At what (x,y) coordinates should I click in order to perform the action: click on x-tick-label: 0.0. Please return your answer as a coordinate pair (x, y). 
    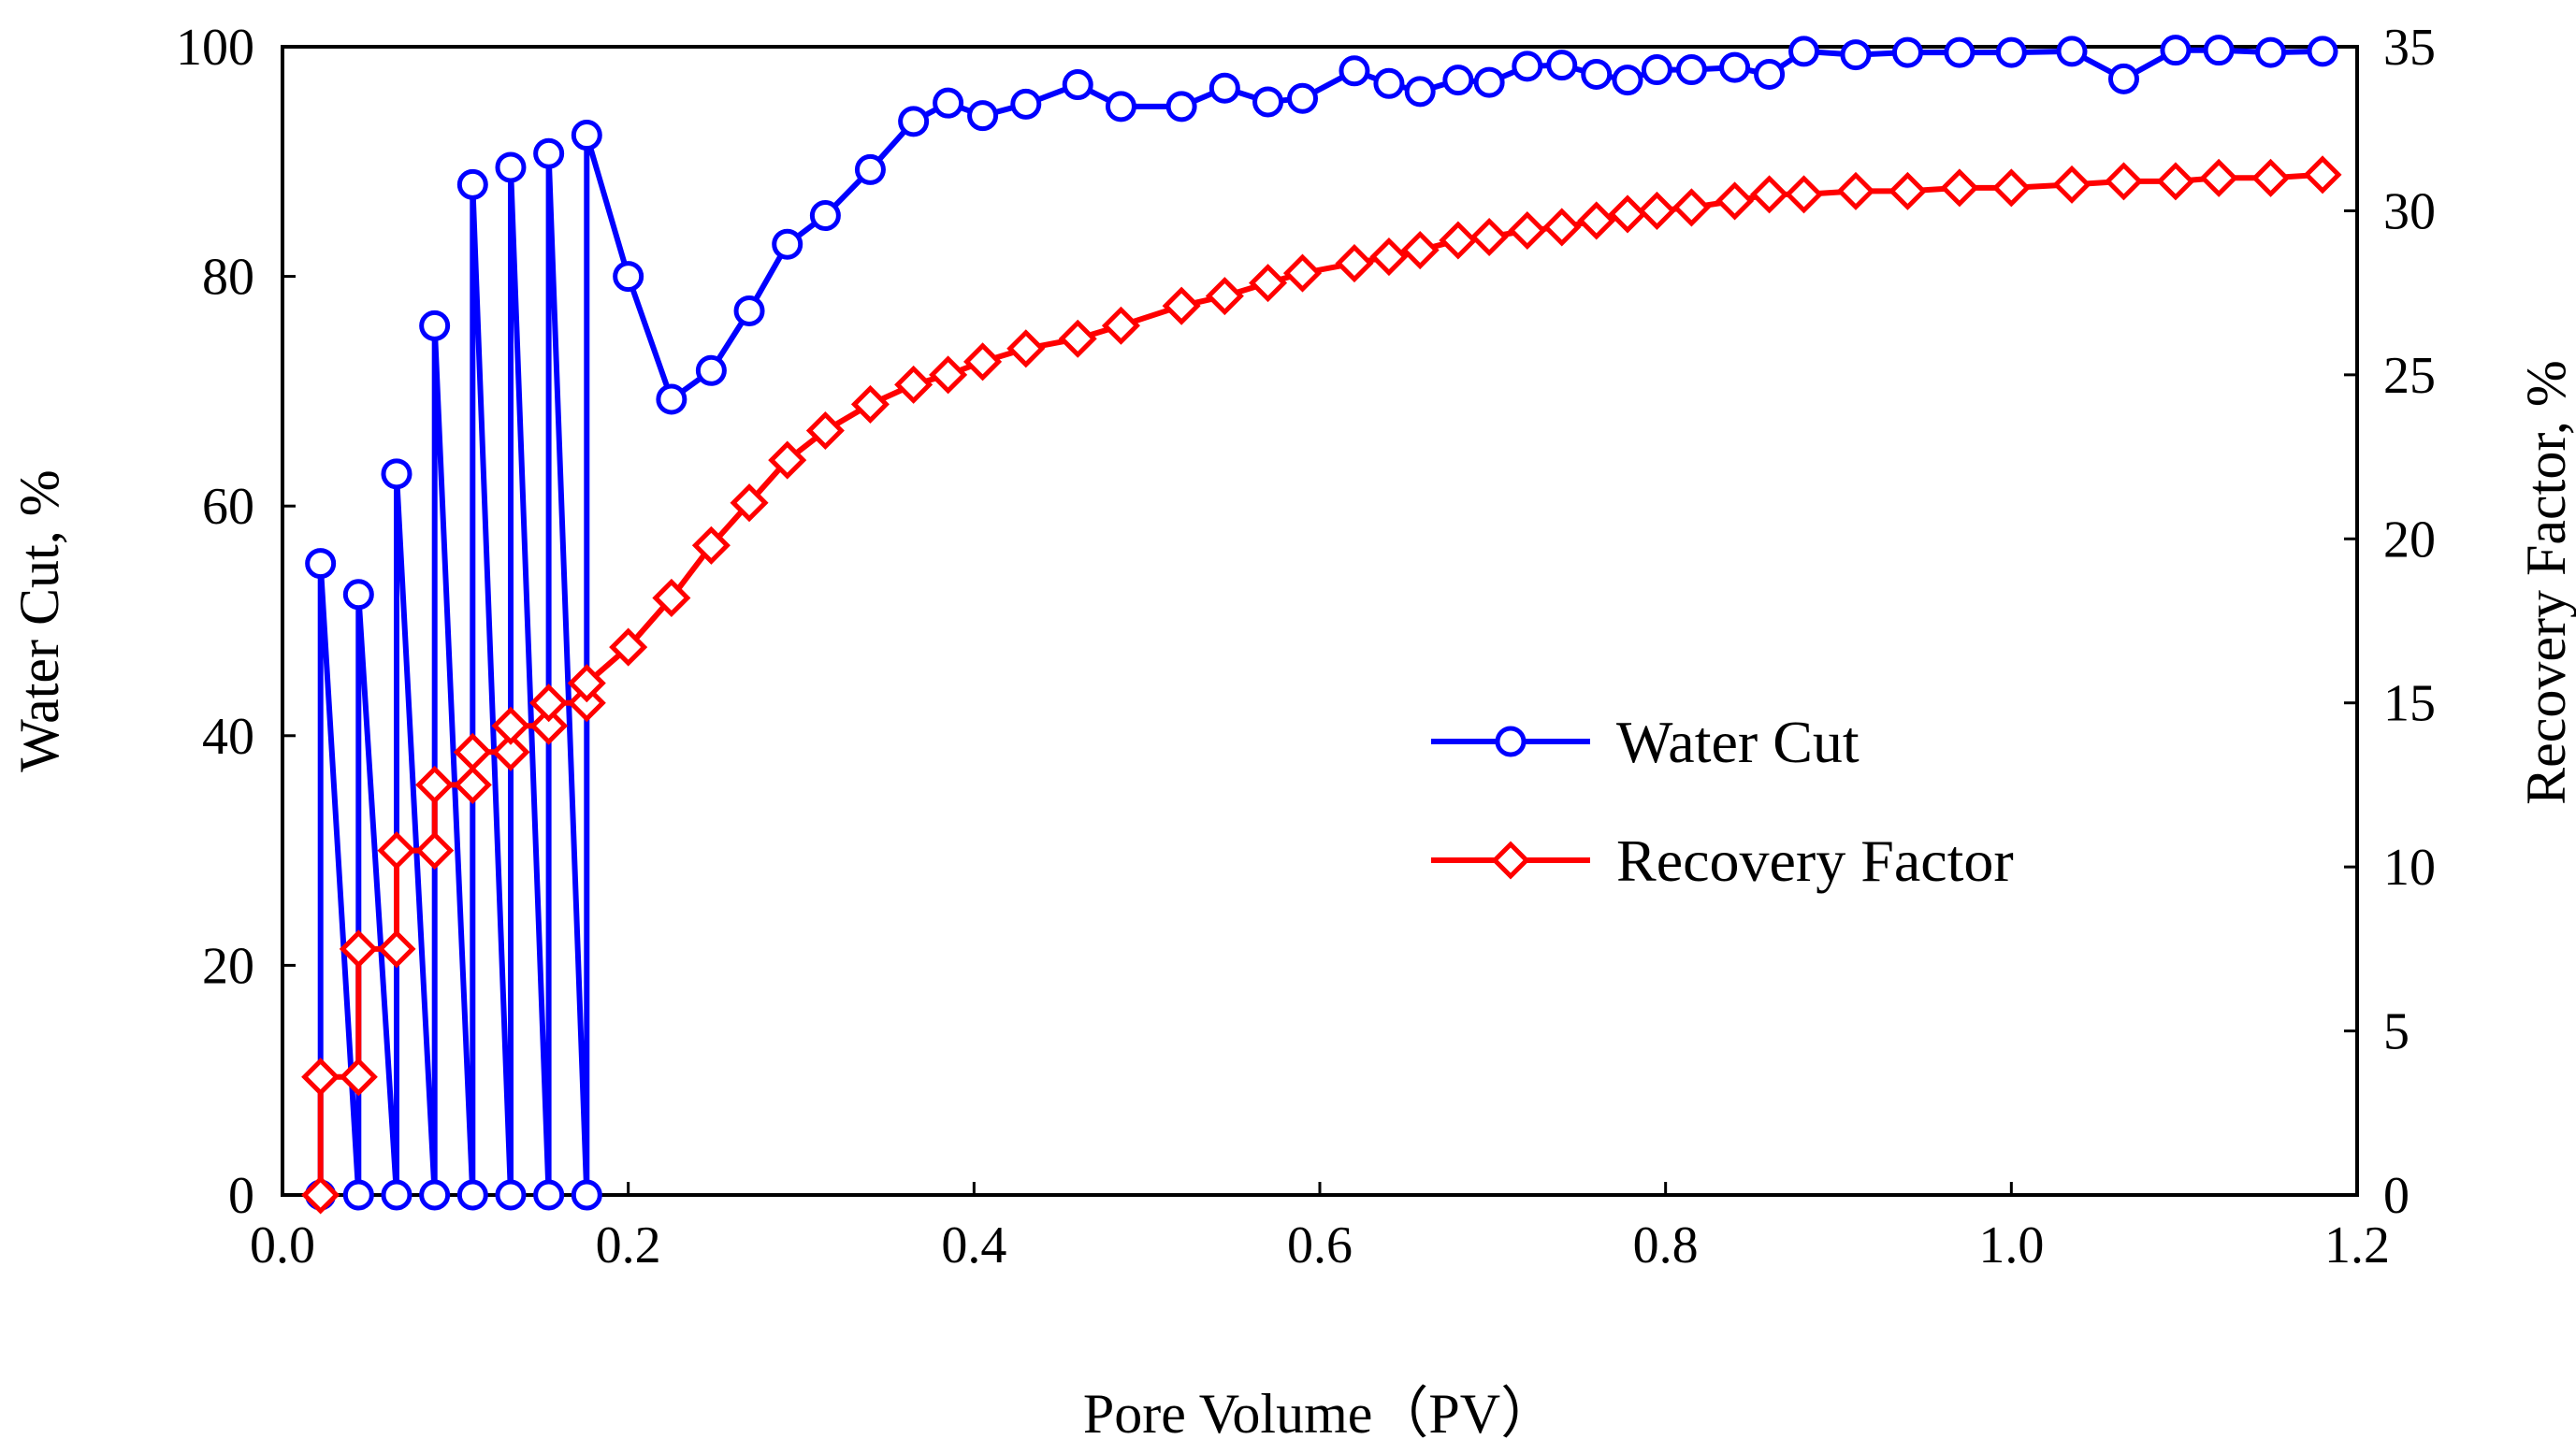
    Looking at the image, I should click on (282, 1245).